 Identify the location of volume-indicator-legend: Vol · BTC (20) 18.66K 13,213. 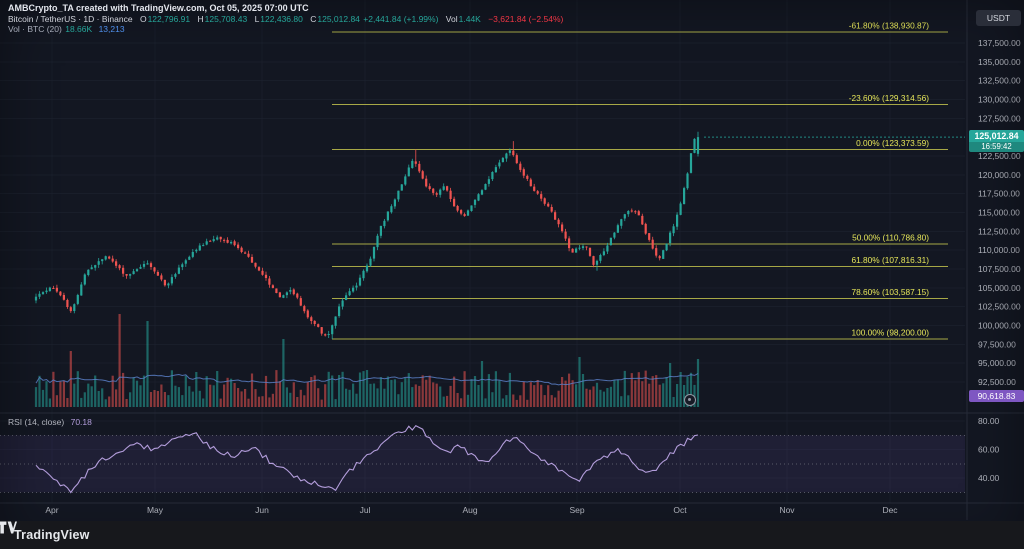
(66, 29).